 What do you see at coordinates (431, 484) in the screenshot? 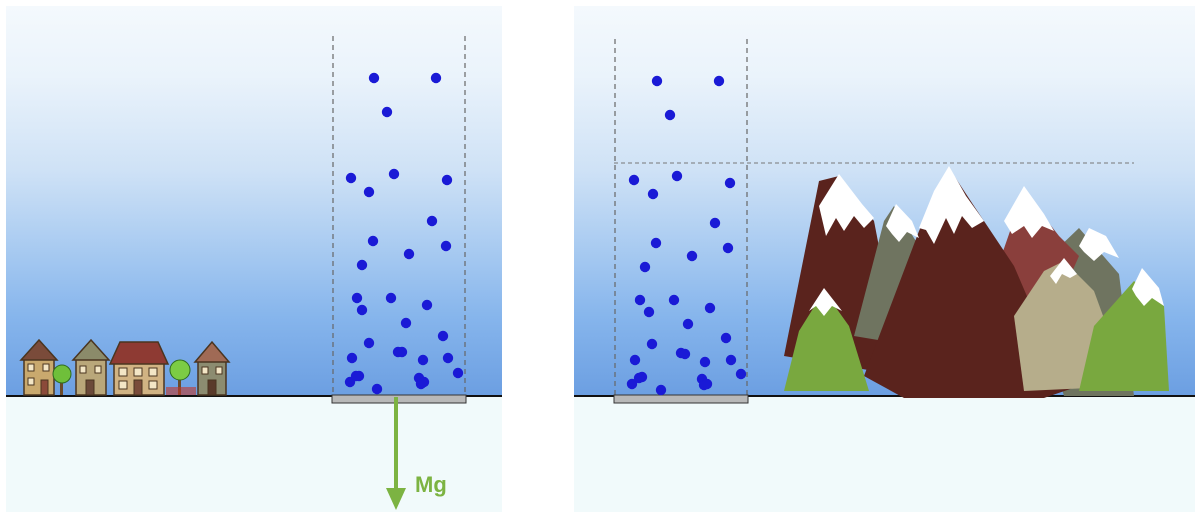
I see `force-label: Mg` at bounding box center [431, 484].